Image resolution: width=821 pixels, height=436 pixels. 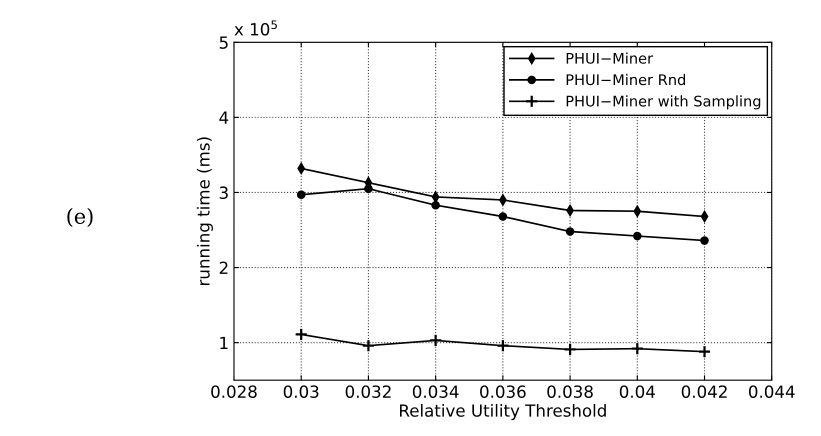 I want to click on y-tick-label: 1, so click(x=224, y=342).